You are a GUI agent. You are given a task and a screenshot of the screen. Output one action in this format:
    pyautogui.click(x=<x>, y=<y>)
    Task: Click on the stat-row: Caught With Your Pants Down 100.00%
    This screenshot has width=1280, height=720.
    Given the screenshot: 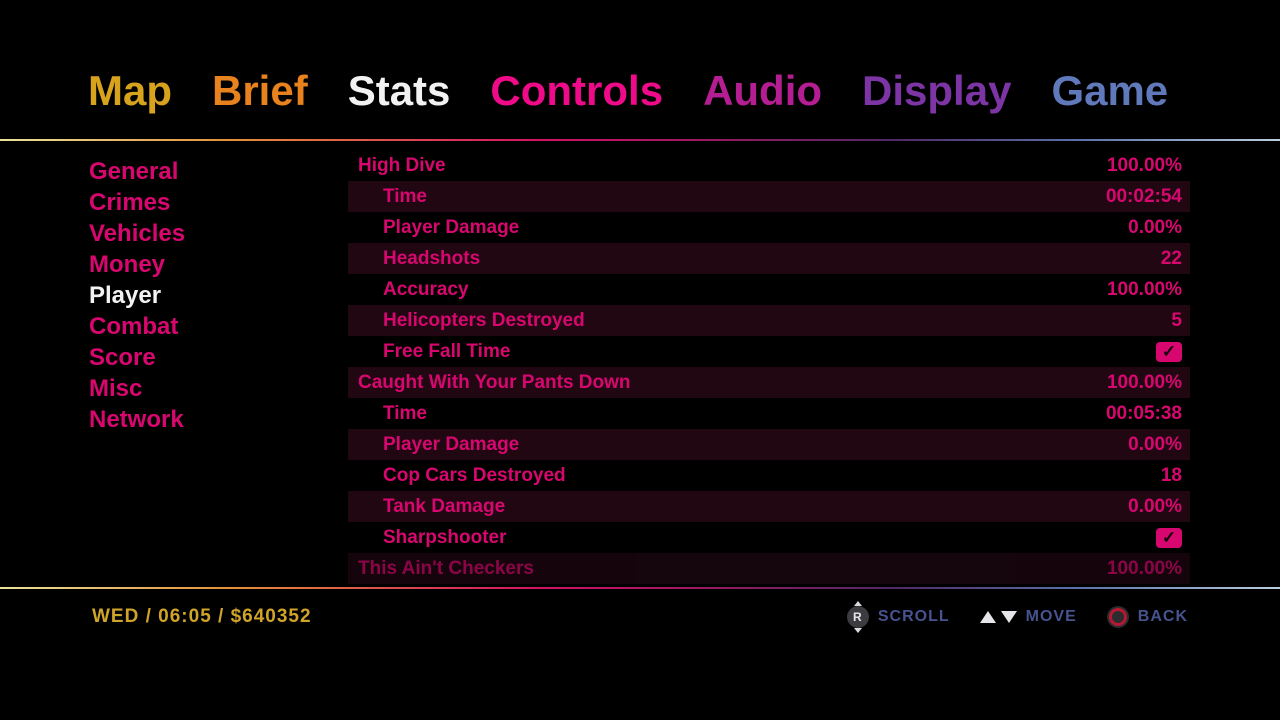 What is the action you would take?
    pyautogui.click(x=769, y=382)
    